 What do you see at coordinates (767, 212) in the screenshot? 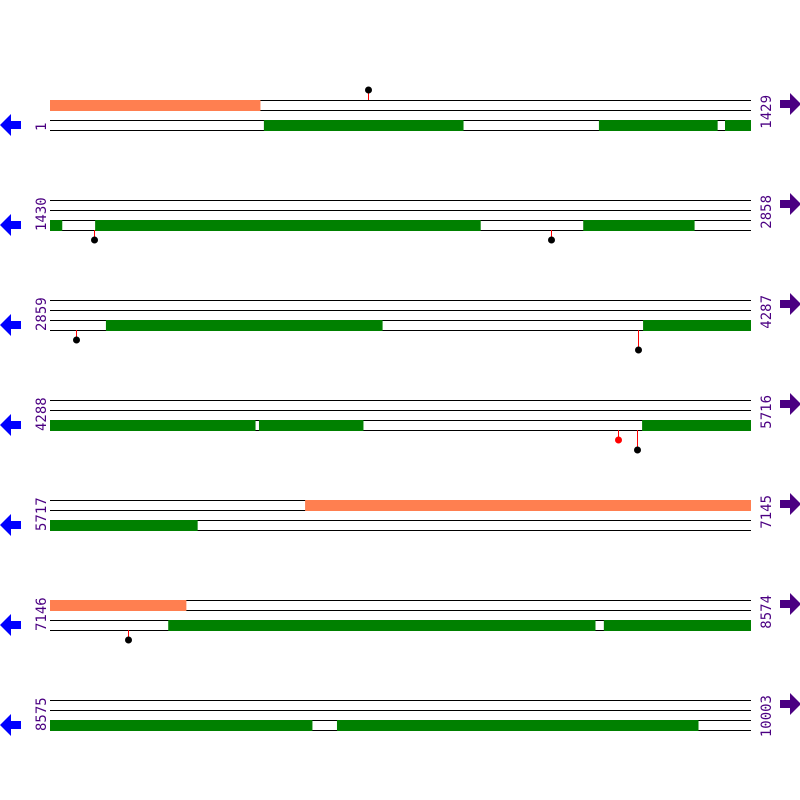
I see `row-end-label: 2858` at bounding box center [767, 212].